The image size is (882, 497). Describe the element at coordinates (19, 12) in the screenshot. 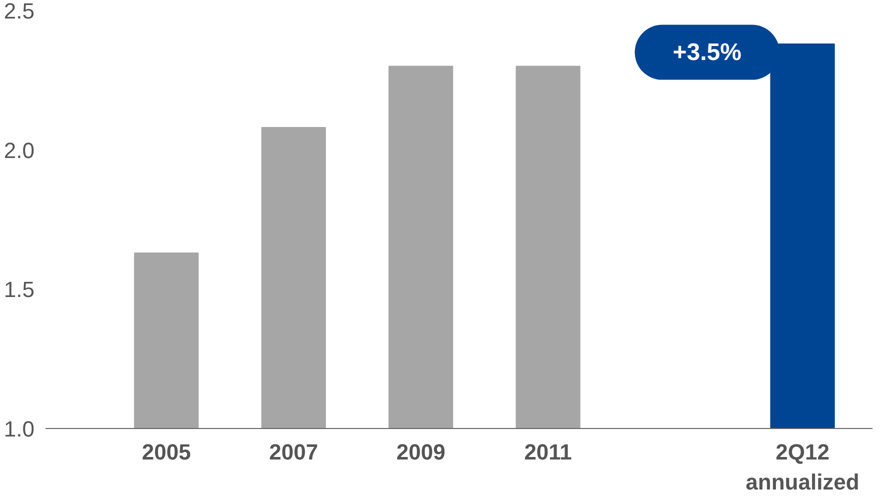

I see `y-tick-label: 2.5` at that location.